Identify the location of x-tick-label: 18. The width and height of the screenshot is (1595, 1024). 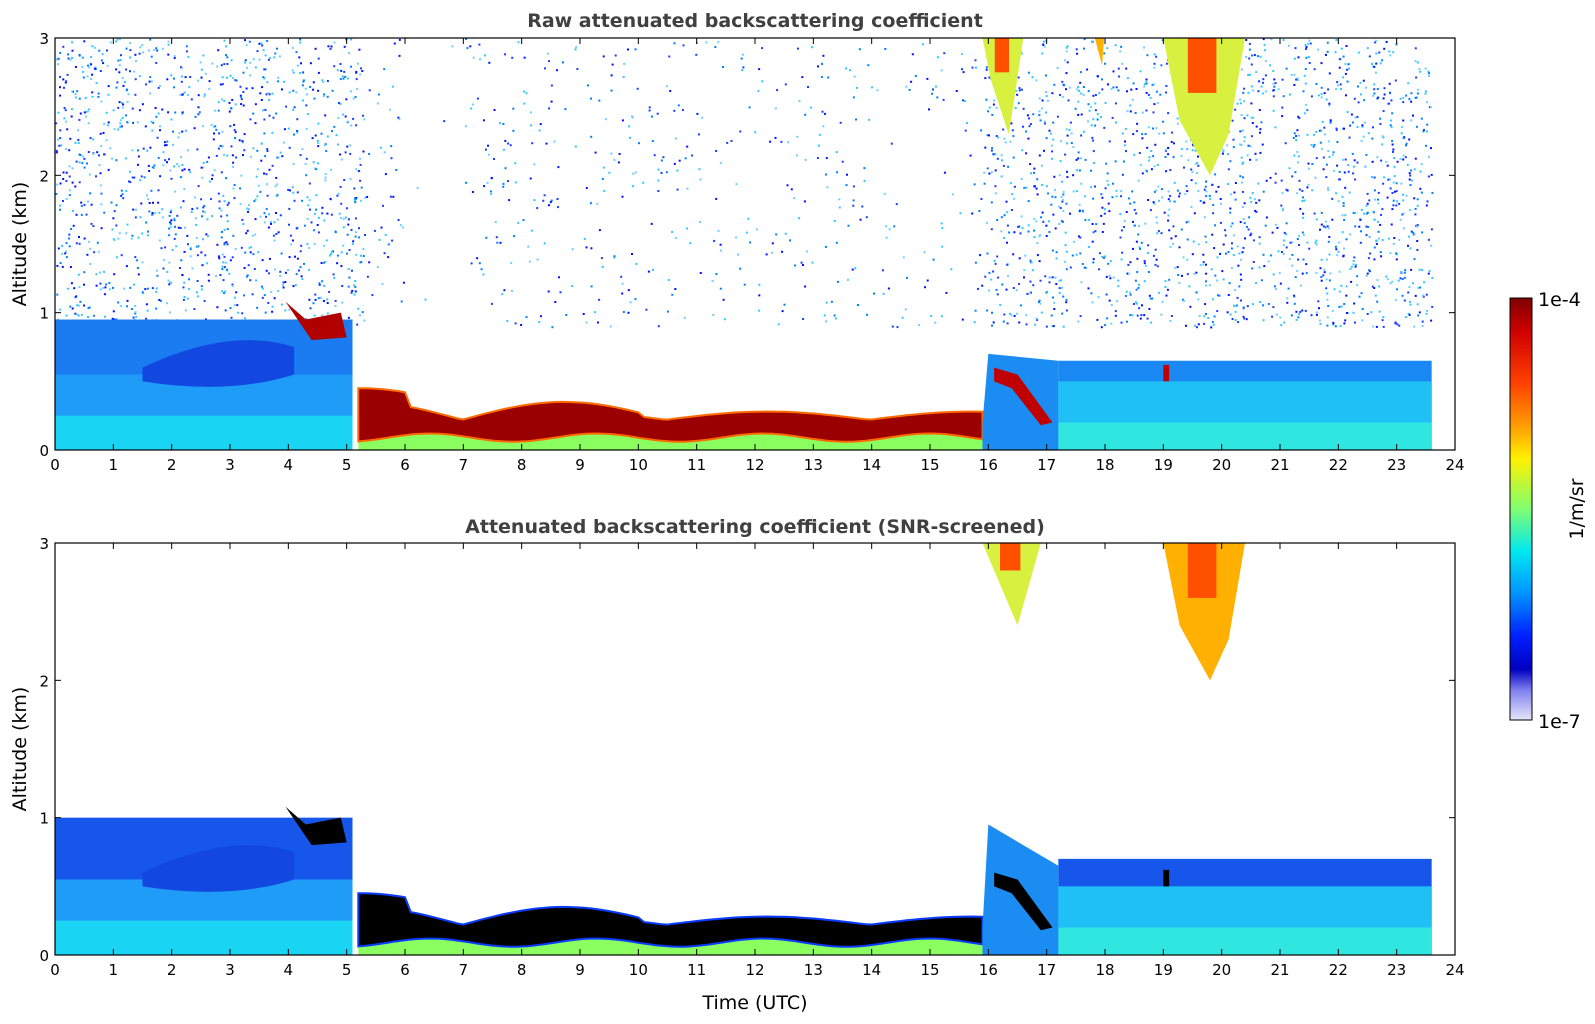
(1104, 970).